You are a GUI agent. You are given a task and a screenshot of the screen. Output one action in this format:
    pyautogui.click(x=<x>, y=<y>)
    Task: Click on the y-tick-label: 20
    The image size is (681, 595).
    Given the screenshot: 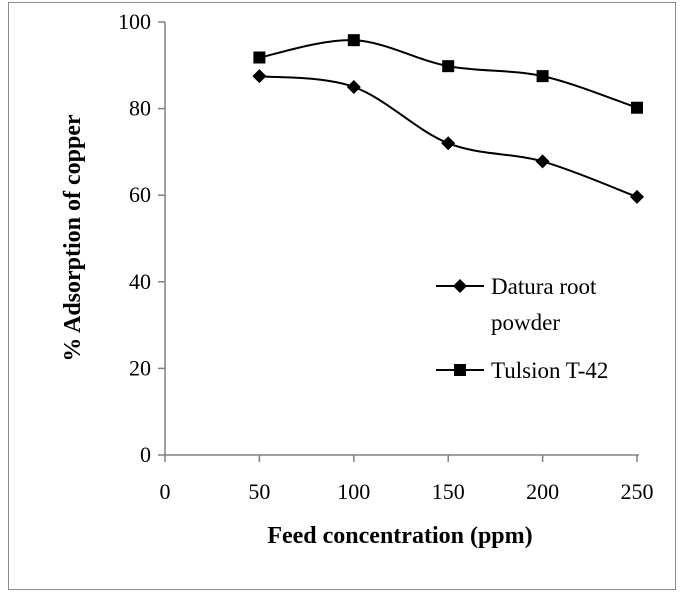 What is the action you would take?
    pyautogui.click(x=140, y=367)
    